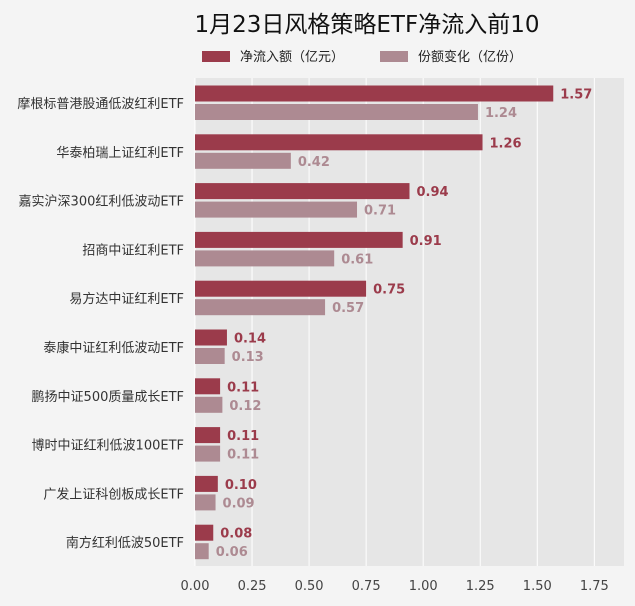  Describe the element at coordinates (125, 543) in the screenshot. I see `category-label: 南方红利低波50ETF` at that location.